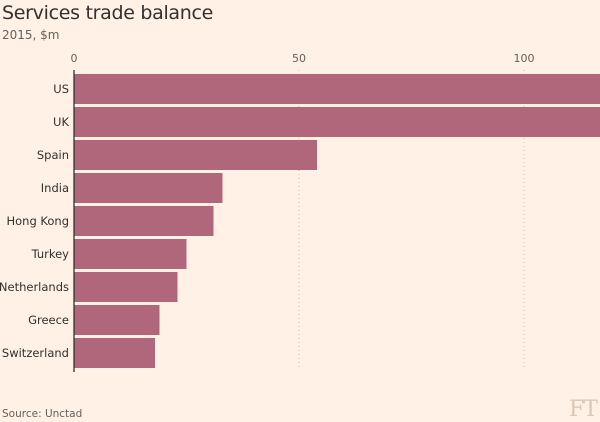 The height and width of the screenshot is (422, 600). What do you see at coordinates (108, 13) in the screenshot?
I see `chart-title: Services trade balance` at bounding box center [108, 13].